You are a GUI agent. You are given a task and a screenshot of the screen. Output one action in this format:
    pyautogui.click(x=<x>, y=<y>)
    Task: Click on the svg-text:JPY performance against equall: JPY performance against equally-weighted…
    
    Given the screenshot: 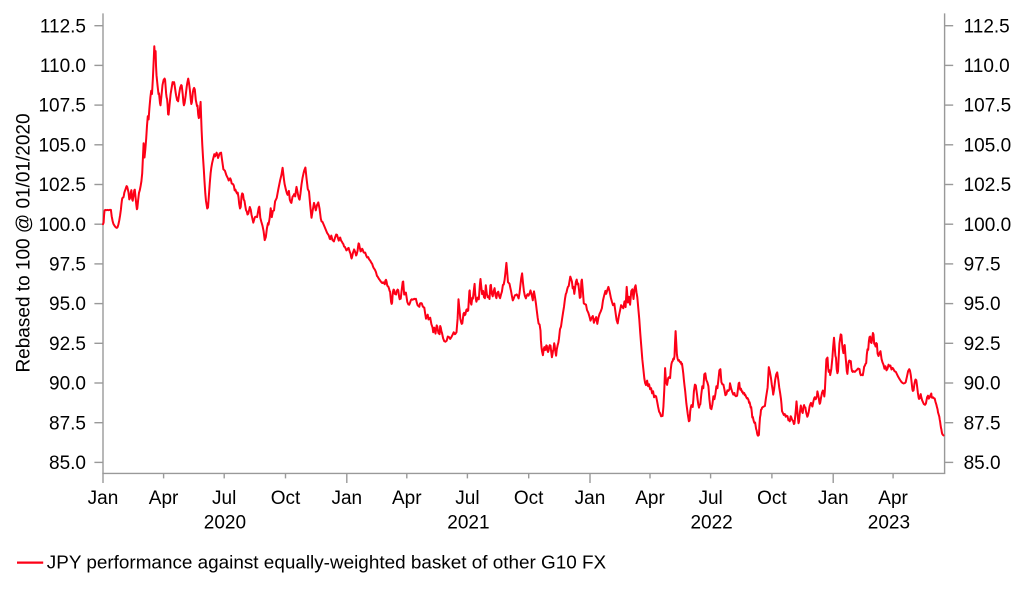 What is the action you would take?
    pyautogui.click(x=327, y=563)
    